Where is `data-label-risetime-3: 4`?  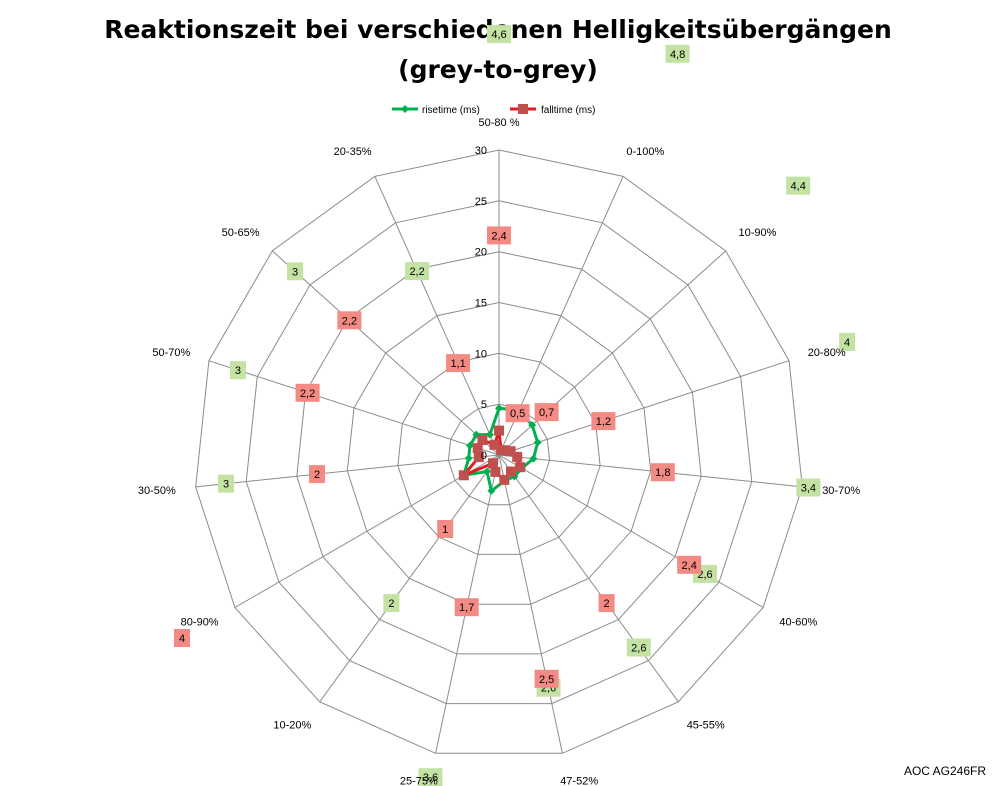 data-label-risetime-3: 4 is located at coordinates (847, 343).